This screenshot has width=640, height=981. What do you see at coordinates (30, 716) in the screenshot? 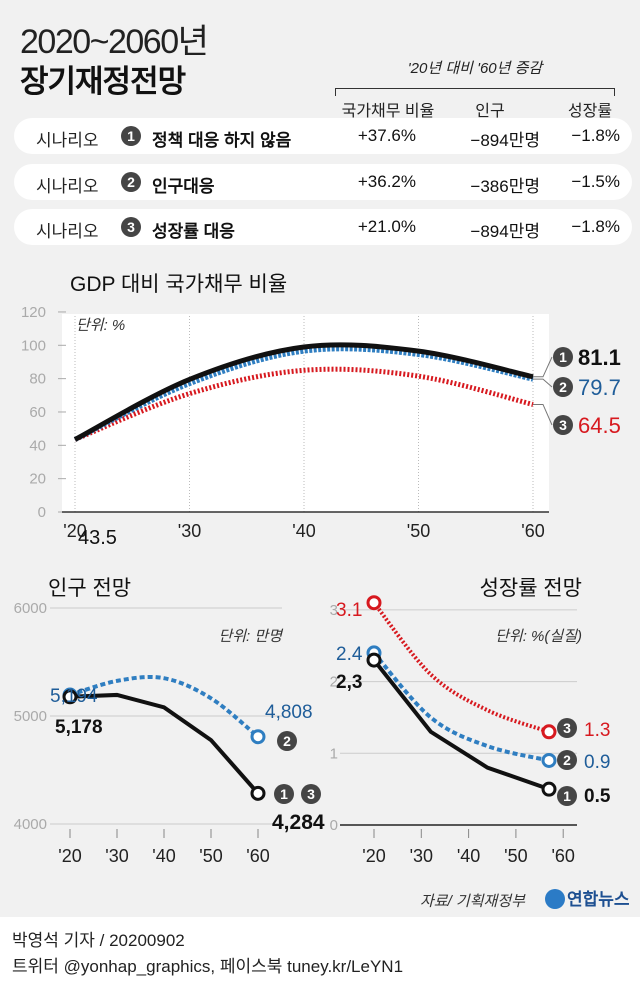
I see `y-tick-label: 5000` at bounding box center [30, 716].